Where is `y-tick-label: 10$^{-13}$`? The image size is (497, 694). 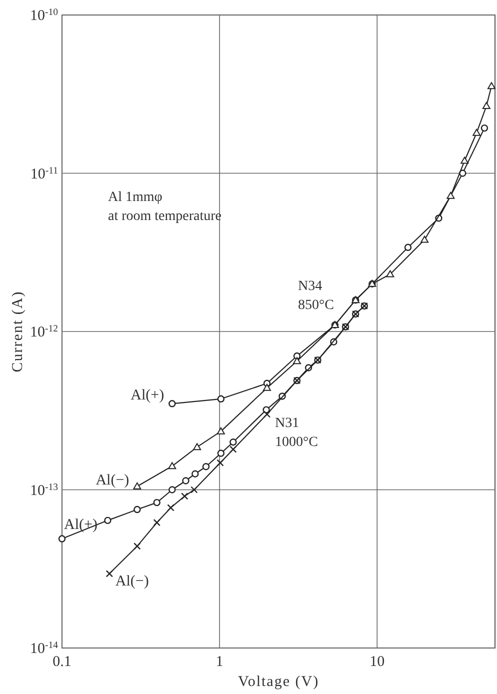
y-tick-label: 10$^{-13}$ is located at coordinates (44, 490).